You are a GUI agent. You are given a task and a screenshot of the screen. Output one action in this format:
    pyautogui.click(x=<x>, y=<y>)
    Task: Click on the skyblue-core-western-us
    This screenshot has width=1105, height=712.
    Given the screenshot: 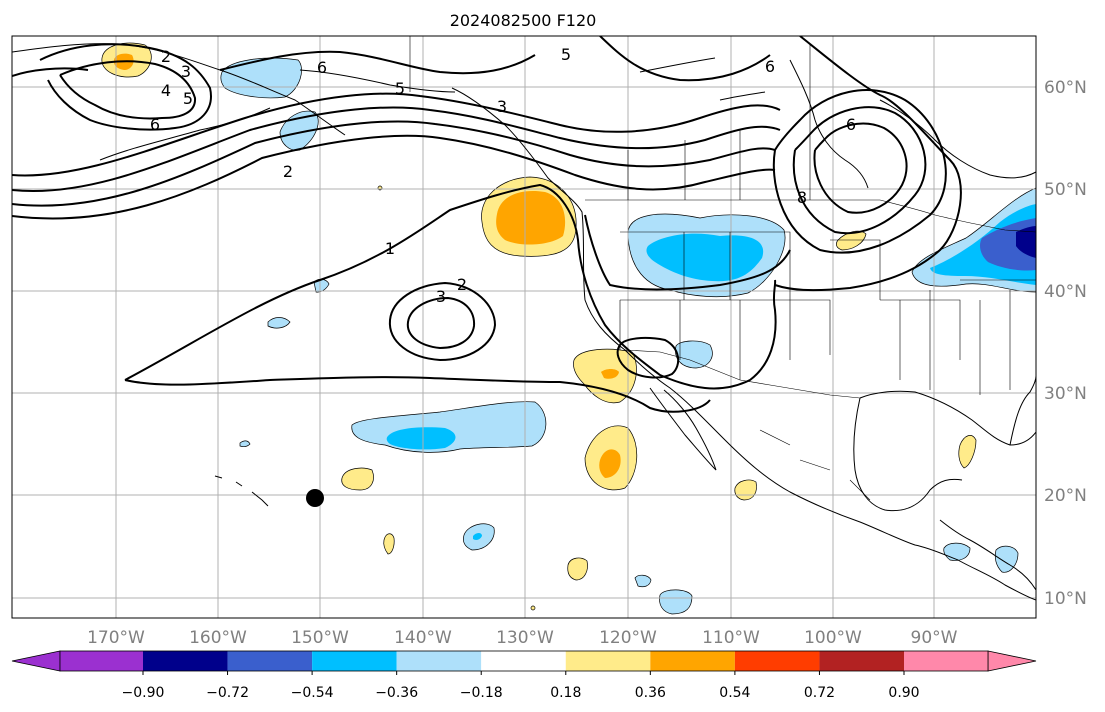 What is the action you would take?
    pyautogui.click(x=705, y=257)
    